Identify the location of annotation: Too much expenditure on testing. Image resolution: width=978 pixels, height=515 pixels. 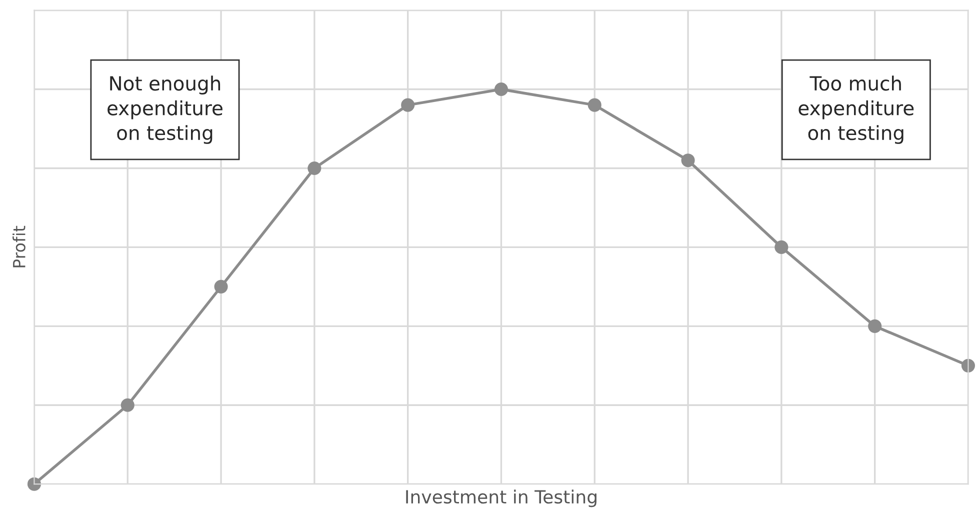
(856, 110).